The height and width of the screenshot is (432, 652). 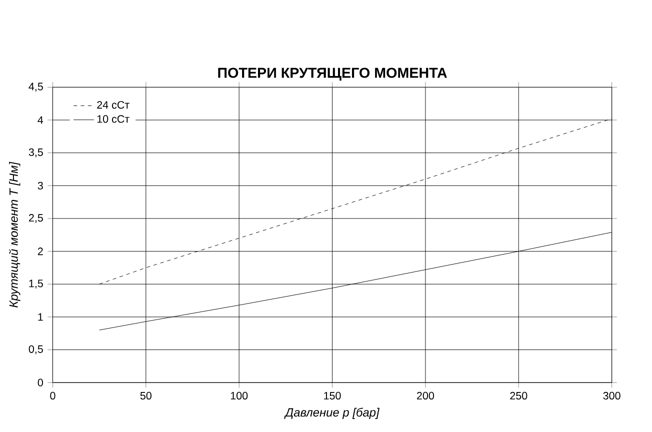 What do you see at coordinates (40, 317) in the screenshot?
I see `y-tick-label: 1` at bounding box center [40, 317].